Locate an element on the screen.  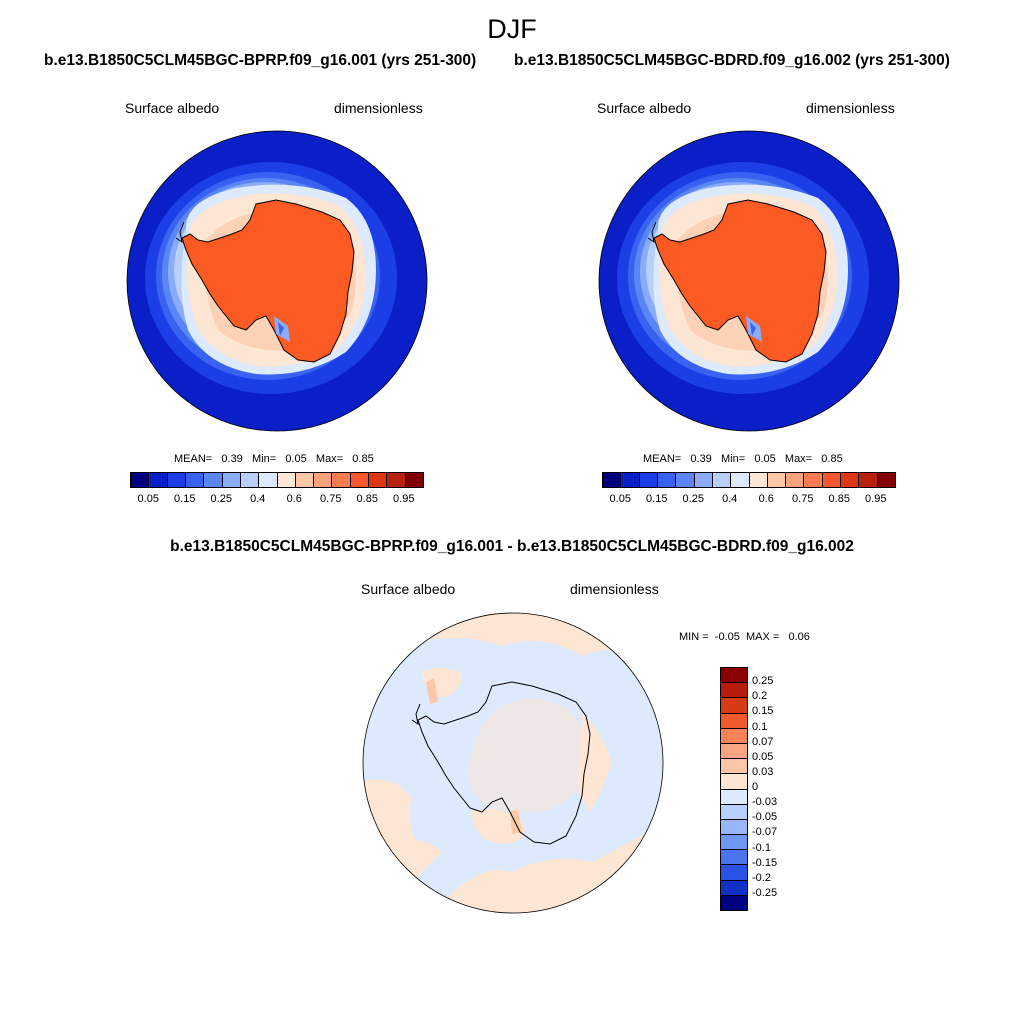
colorbar-tick-label: -0.2 is located at coordinates (761, 877).